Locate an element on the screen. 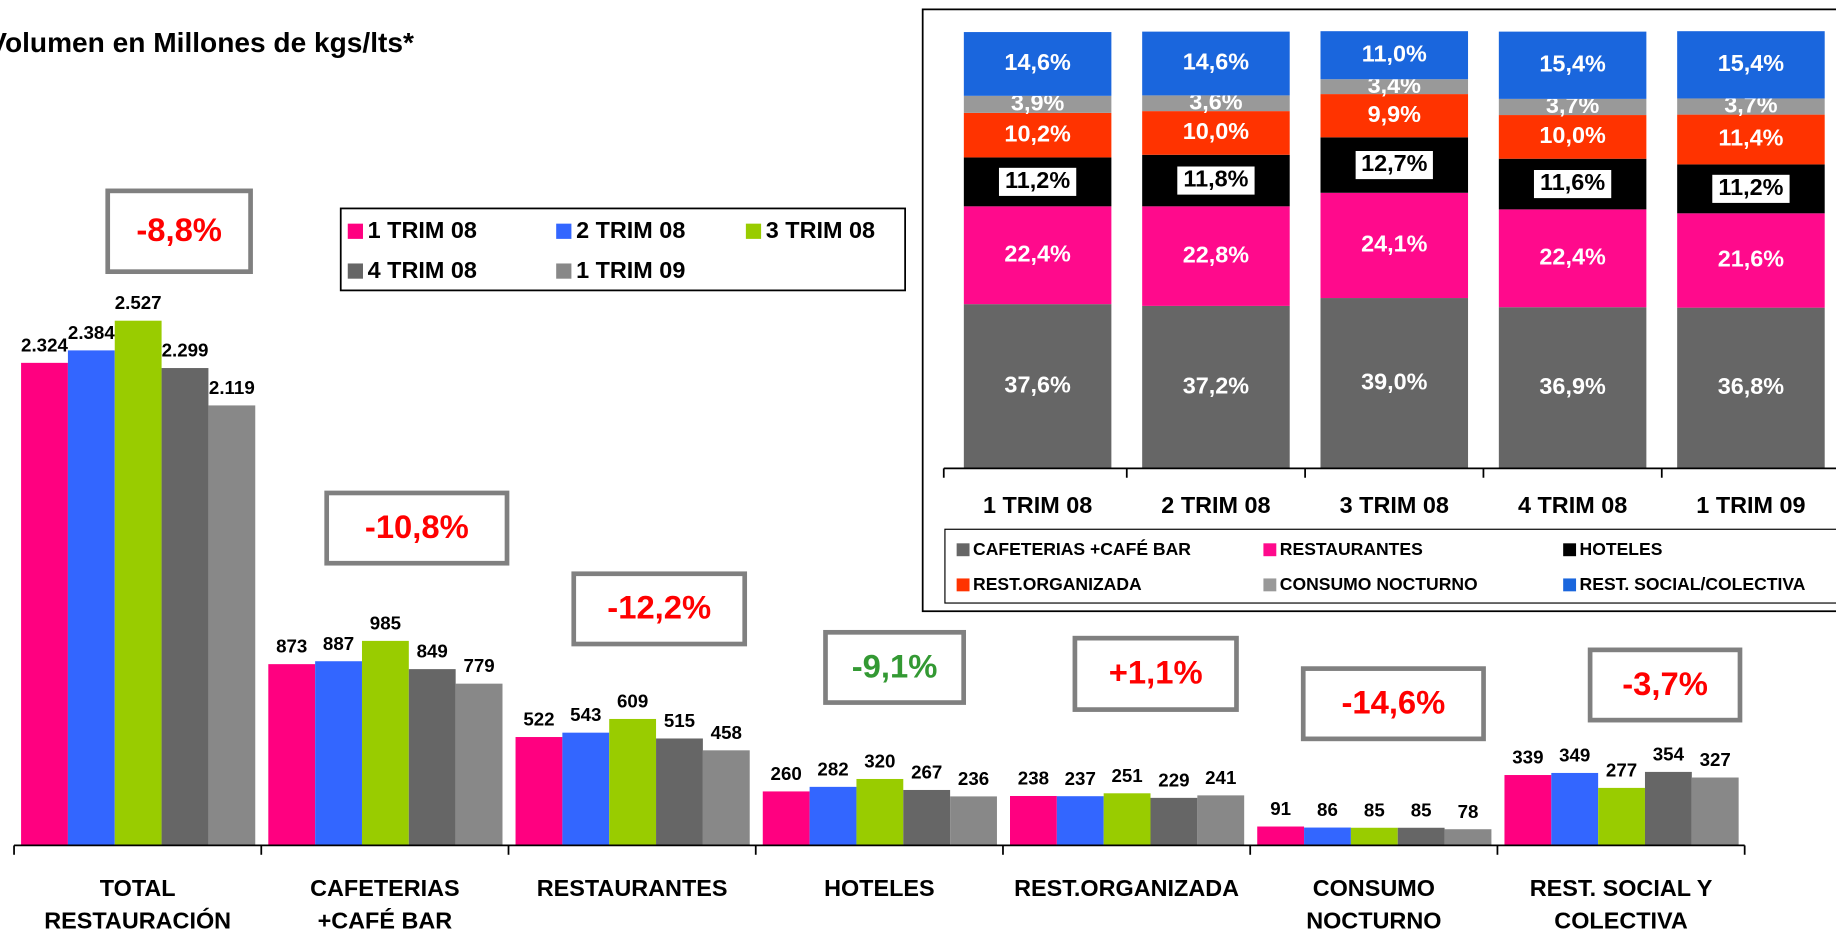  data-label: 85 is located at coordinates (1374, 809).